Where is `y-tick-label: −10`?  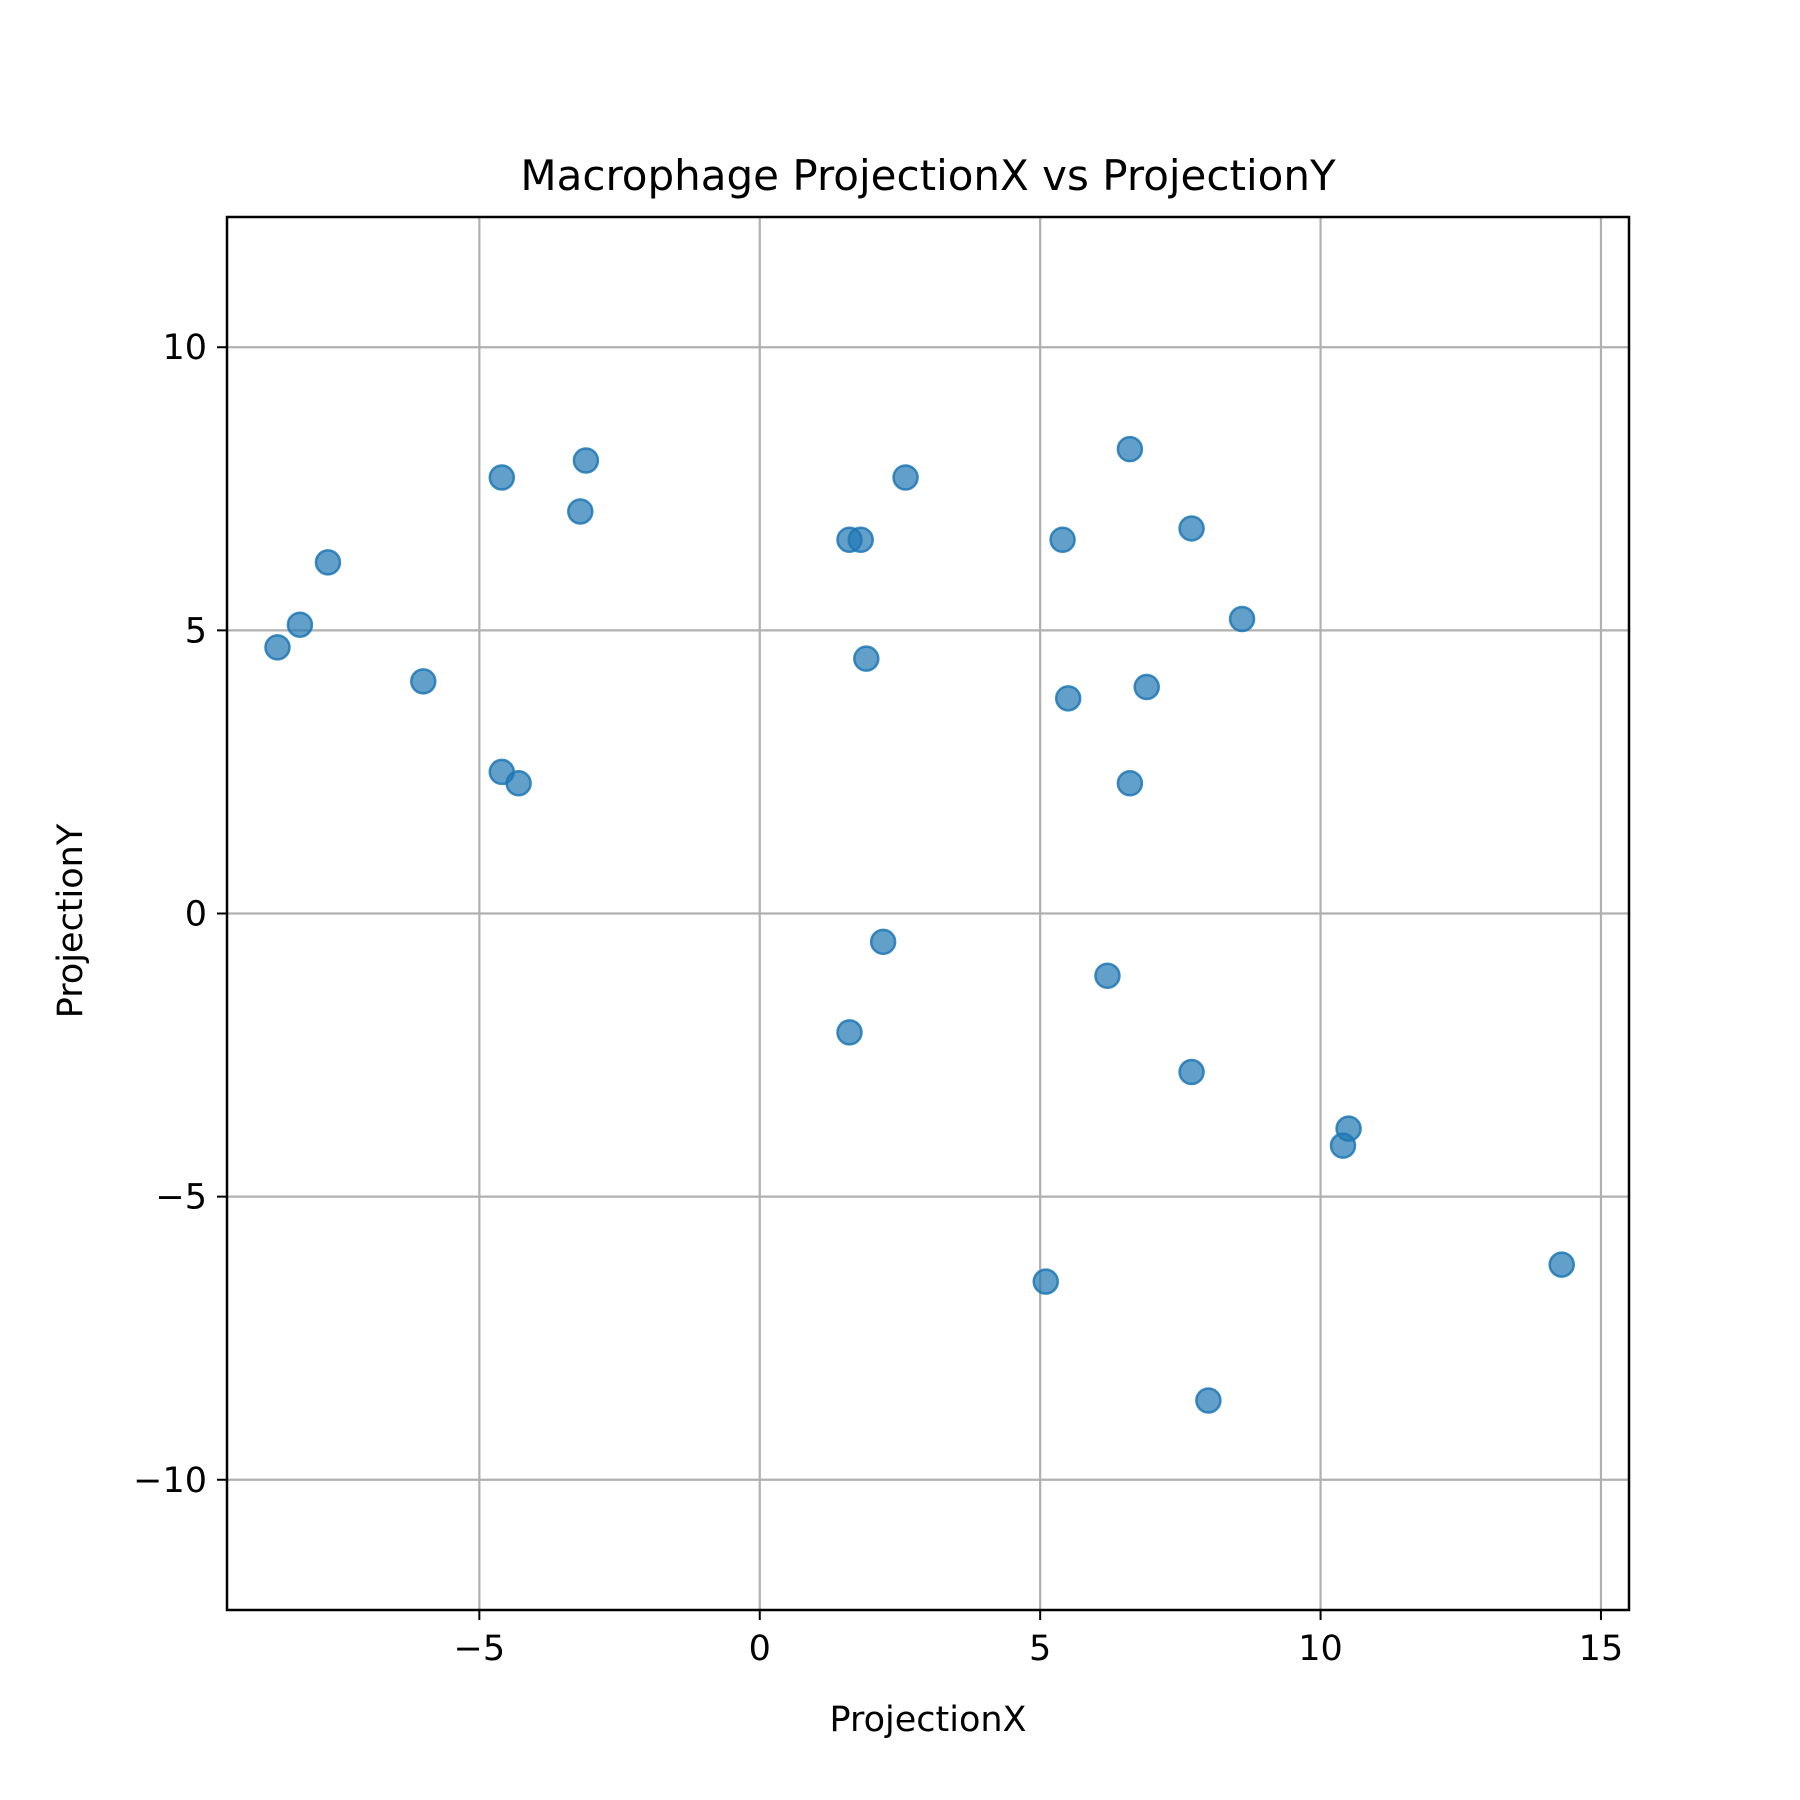
y-tick-label: −10 is located at coordinates (170, 1481).